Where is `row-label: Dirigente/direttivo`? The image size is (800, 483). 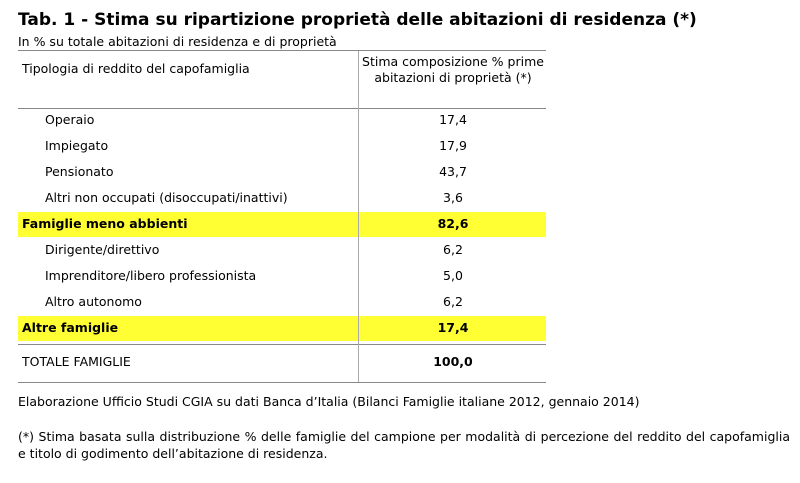
row-label: Dirigente/direttivo is located at coordinates (102, 249).